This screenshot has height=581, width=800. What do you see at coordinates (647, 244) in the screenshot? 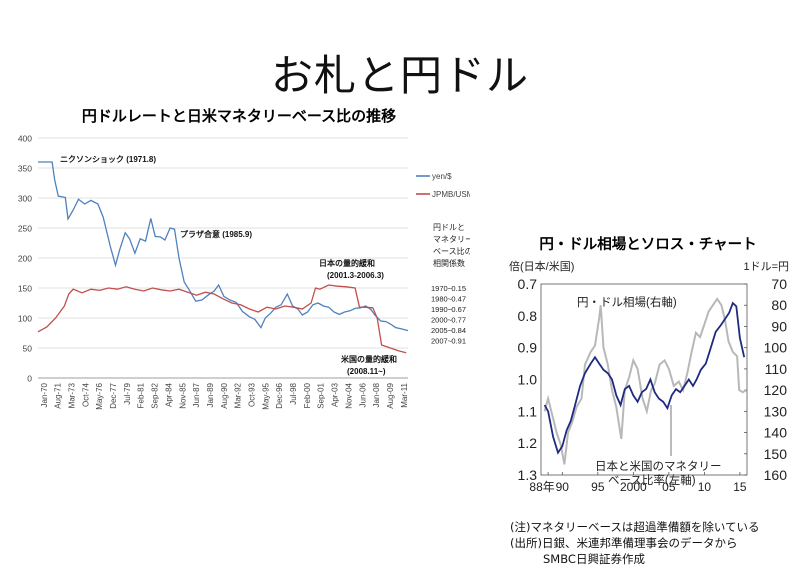
I see `chart2-title: 円・ドル相場とソロス・チャート` at bounding box center [647, 244].